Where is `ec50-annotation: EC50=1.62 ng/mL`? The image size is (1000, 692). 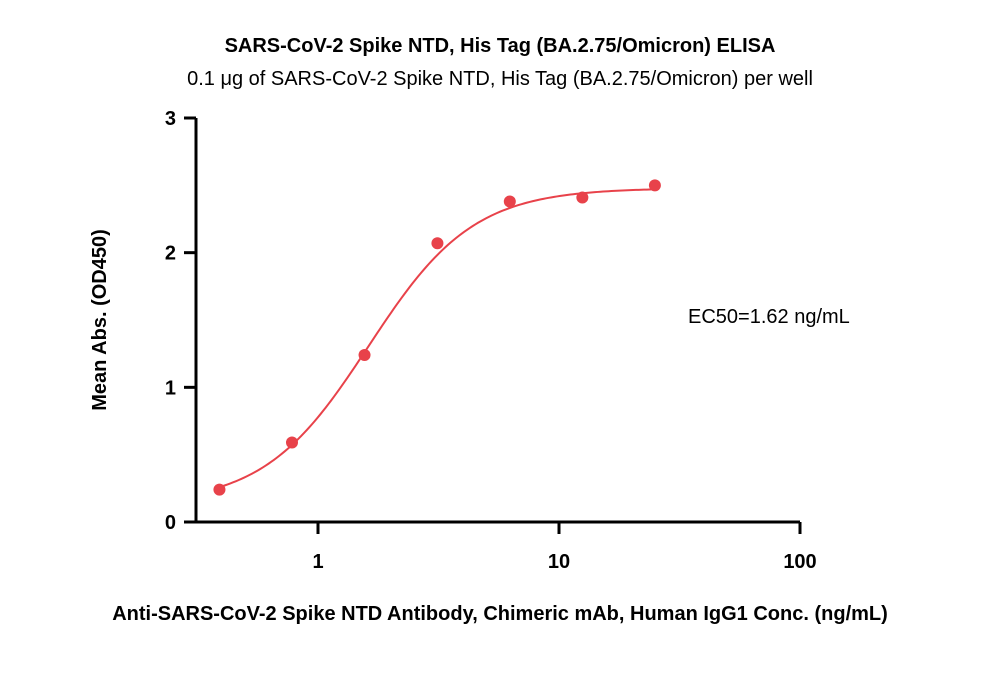 ec50-annotation: EC50=1.62 ng/mL is located at coordinates (769, 317).